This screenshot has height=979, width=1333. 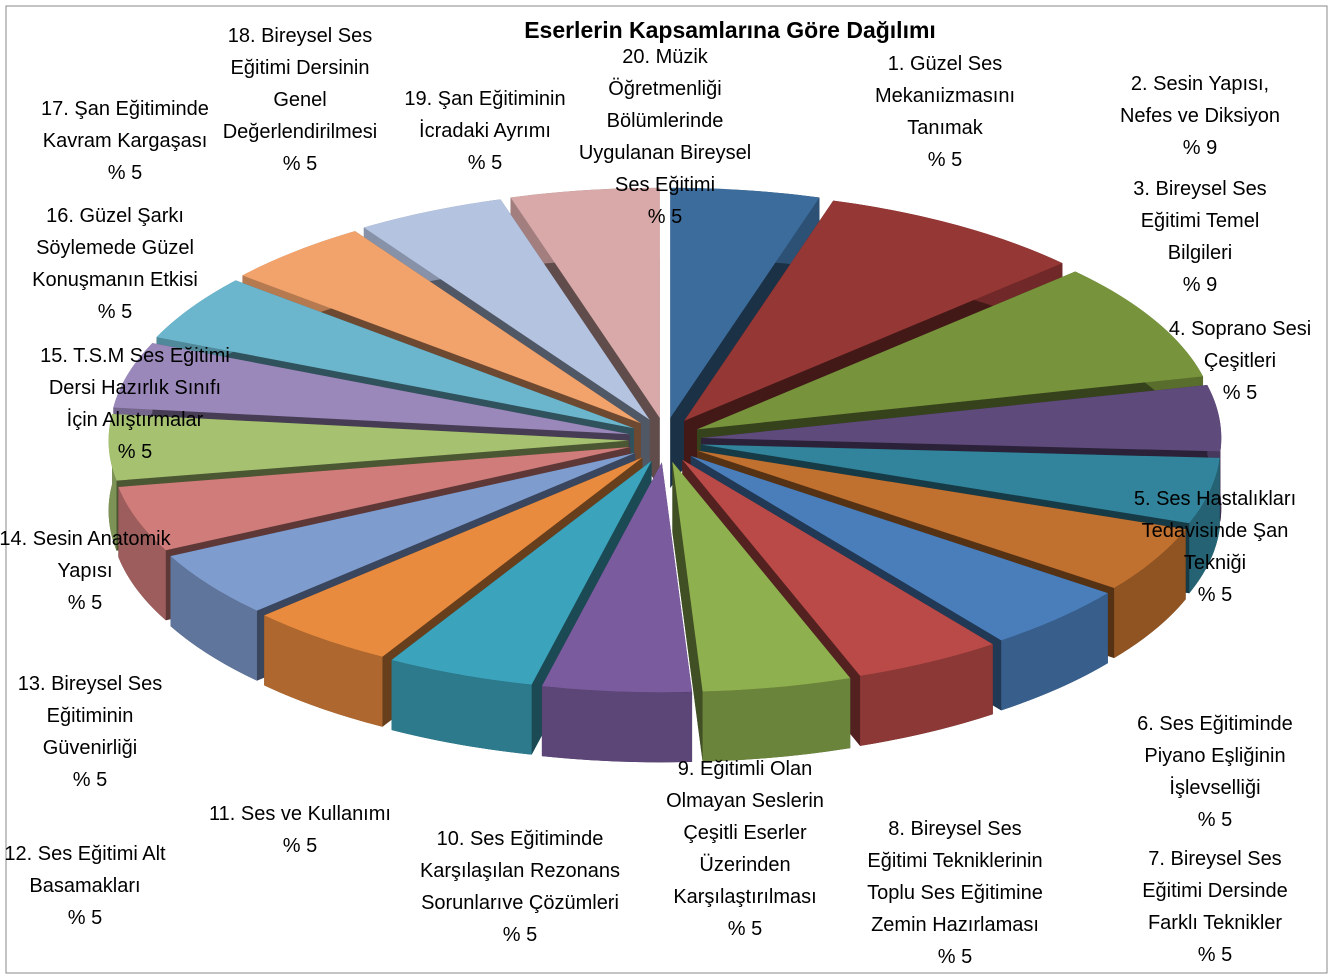 What do you see at coordinates (730, 30) in the screenshot?
I see `chart-title: Eserlerin Kapsamlarına Göre Dağılımı` at bounding box center [730, 30].